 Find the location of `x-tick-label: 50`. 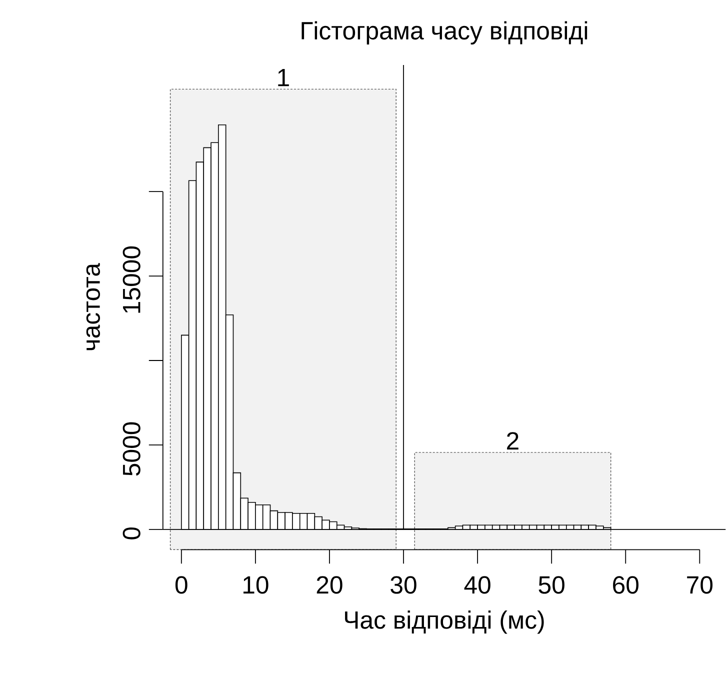

x-tick-label: 50 is located at coordinates (551, 585).